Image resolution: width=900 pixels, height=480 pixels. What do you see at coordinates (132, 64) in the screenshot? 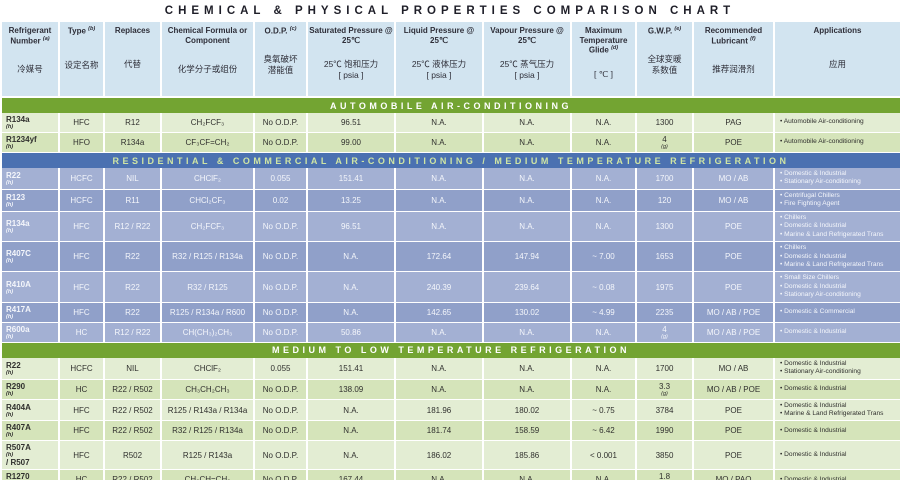
I see `column-header-zh: 代替` at bounding box center [132, 64].